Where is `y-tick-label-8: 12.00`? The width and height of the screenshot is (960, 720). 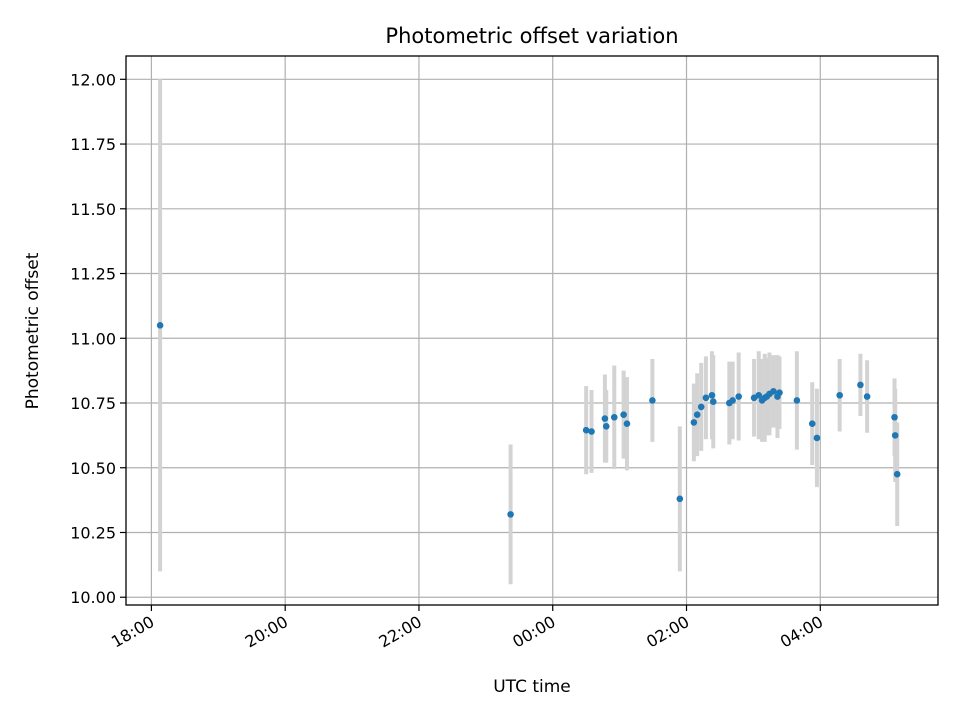 y-tick-label-8: 12.00 is located at coordinates (93, 79).